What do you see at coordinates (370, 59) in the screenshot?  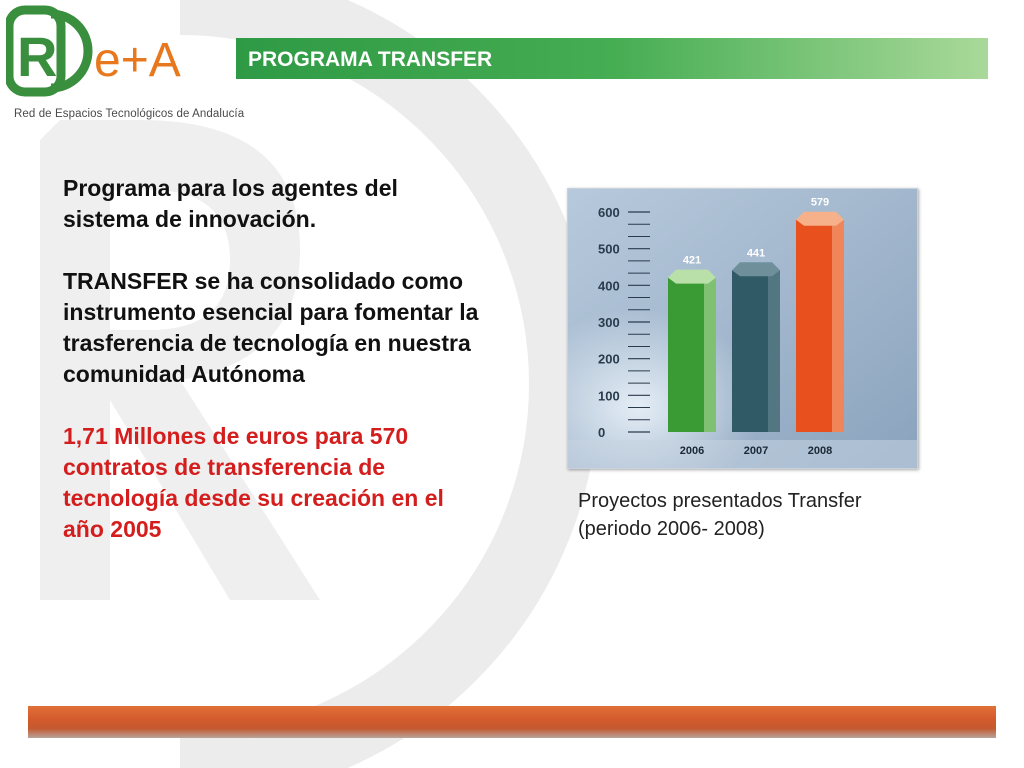 I see `page-title: PROGRAMA TRANSFER` at bounding box center [370, 59].